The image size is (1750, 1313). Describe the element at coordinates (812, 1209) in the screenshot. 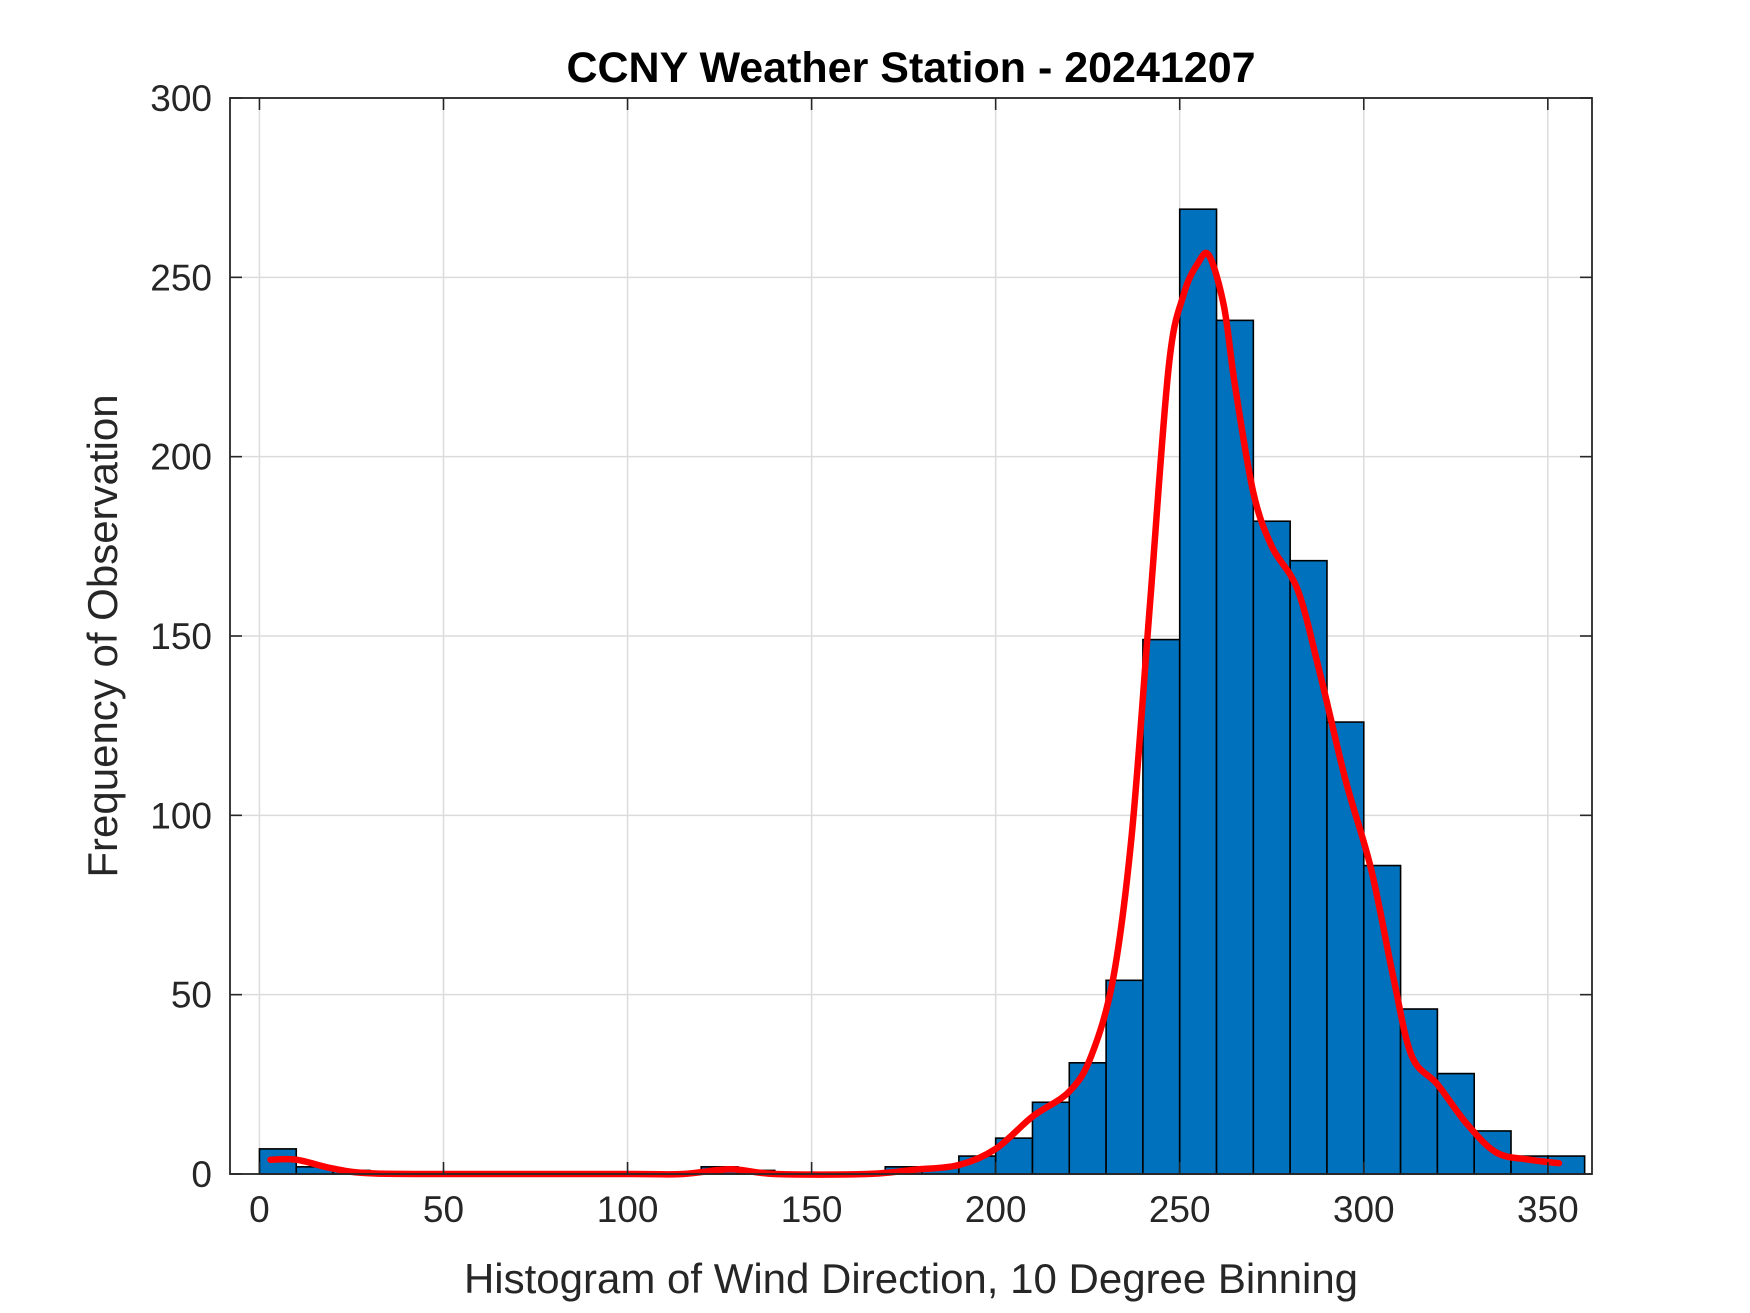

I see `x-tick-label: 150` at that location.